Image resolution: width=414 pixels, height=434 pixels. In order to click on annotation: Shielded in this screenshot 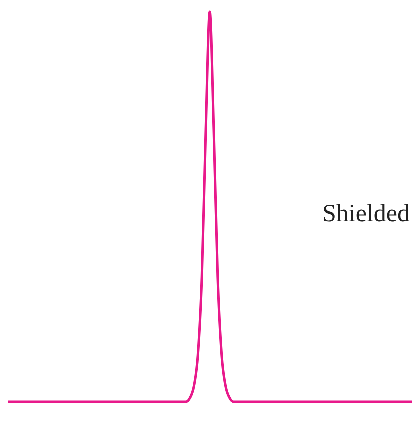, I will do `click(366, 214)`.